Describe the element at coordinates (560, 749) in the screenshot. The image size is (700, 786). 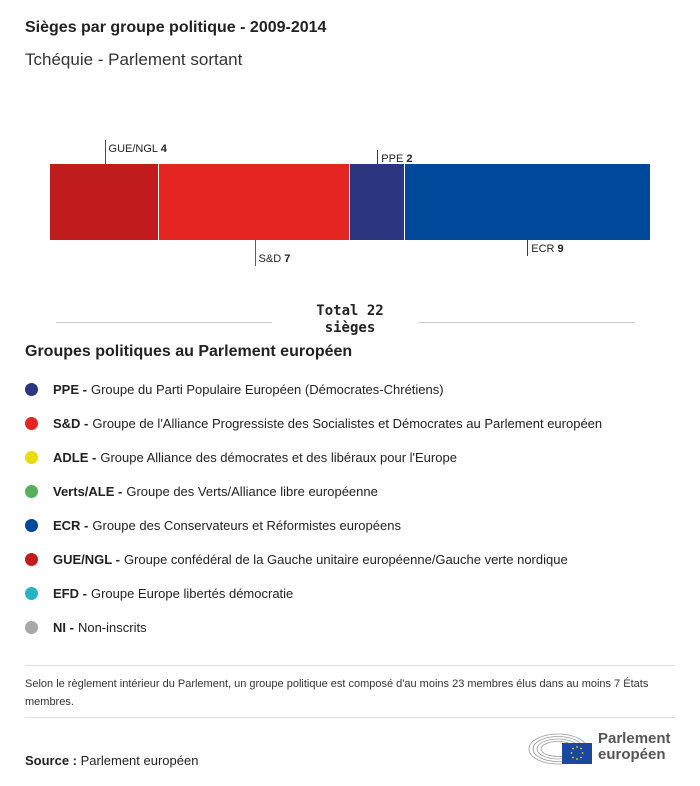
I see `hemicycle-flag-icon` at that location.